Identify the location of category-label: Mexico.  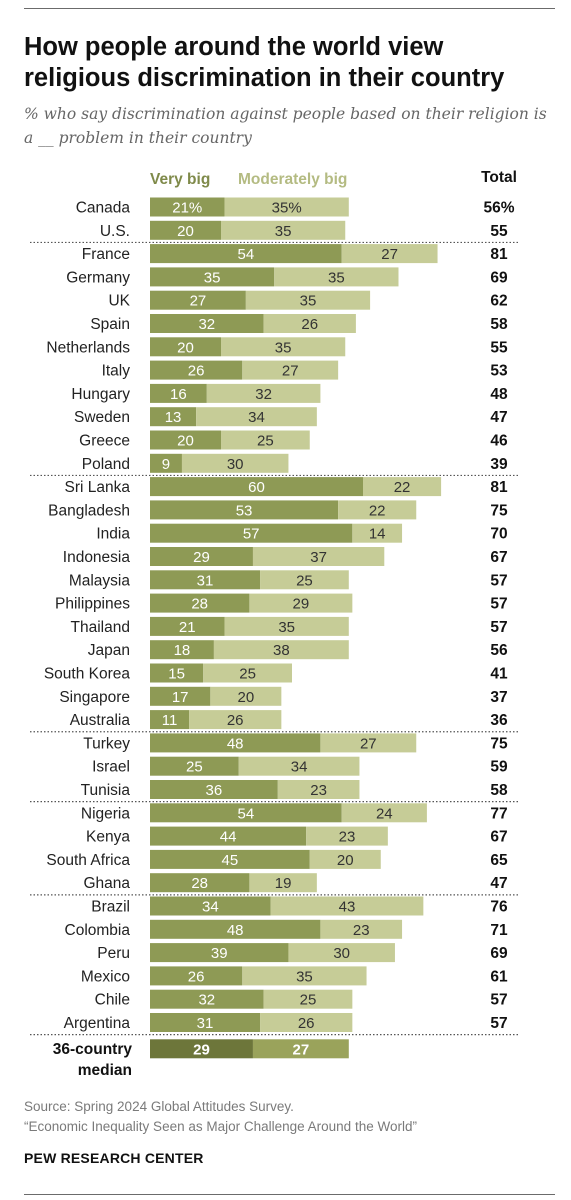
(105, 976).